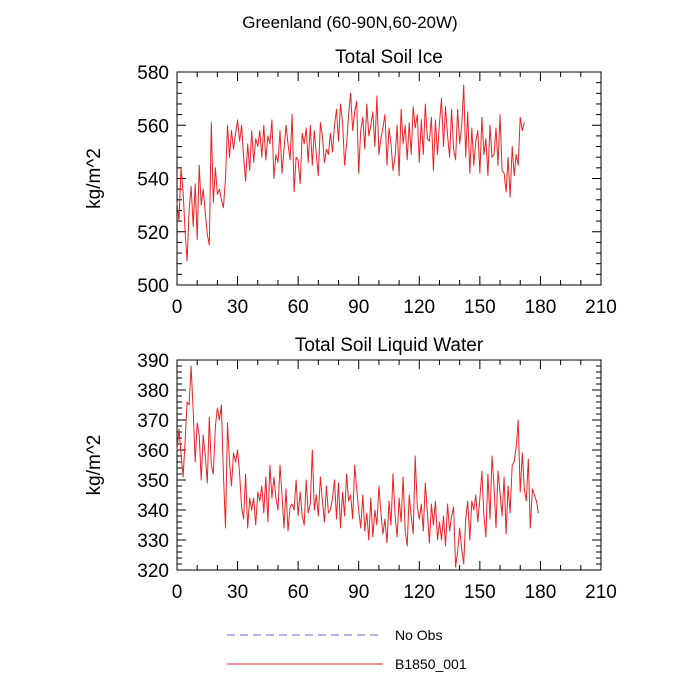 This screenshot has width=700, height=700. Describe the element at coordinates (418, 635) in the screenshot. I see `legend-label-no-obs: No Obs` at that location.